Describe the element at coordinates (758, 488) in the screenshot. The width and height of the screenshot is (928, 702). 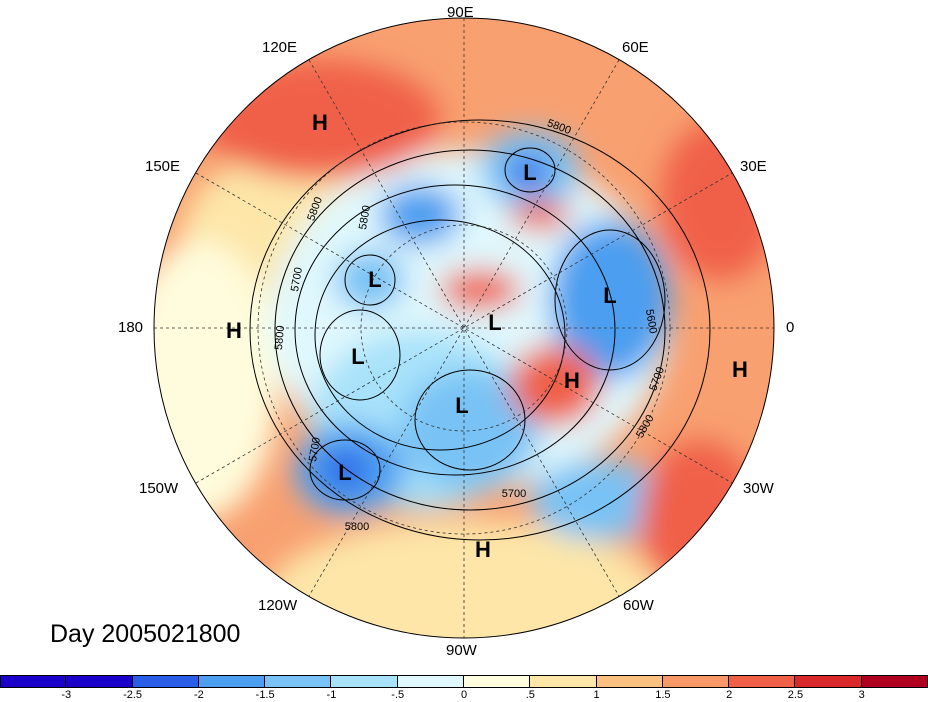
I see `longitude-label: 30W` at that location.